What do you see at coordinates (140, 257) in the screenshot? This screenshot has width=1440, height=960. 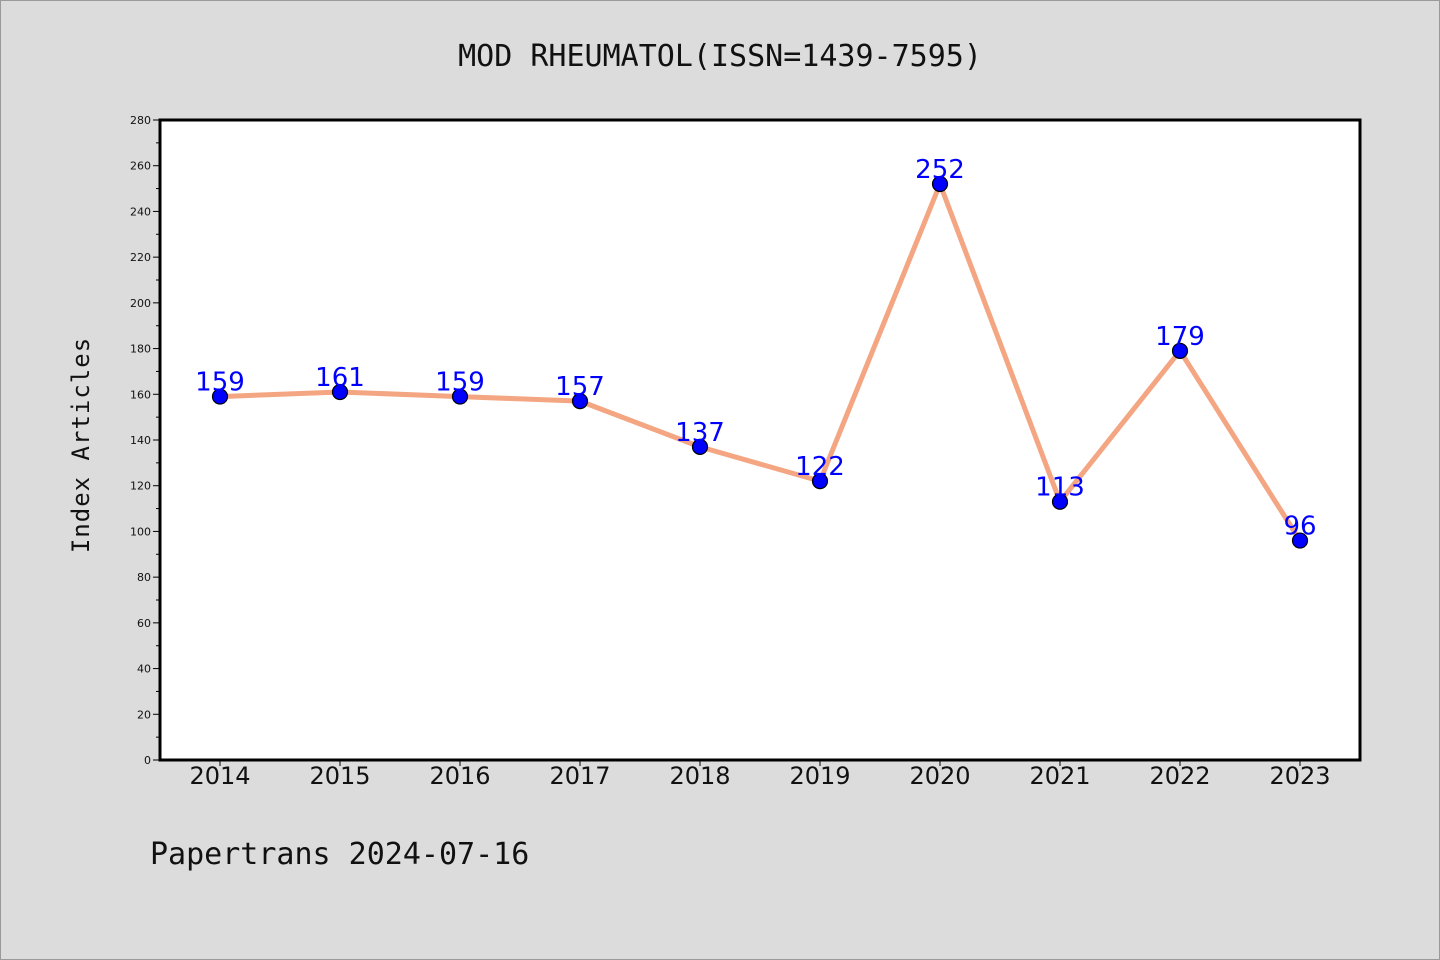 I see `y-tick-label: 220` at bounding box center [140, 257].